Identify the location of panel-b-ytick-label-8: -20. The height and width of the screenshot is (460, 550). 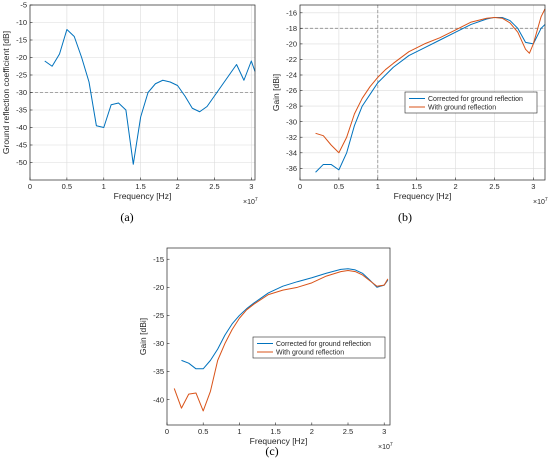
(291, 43).